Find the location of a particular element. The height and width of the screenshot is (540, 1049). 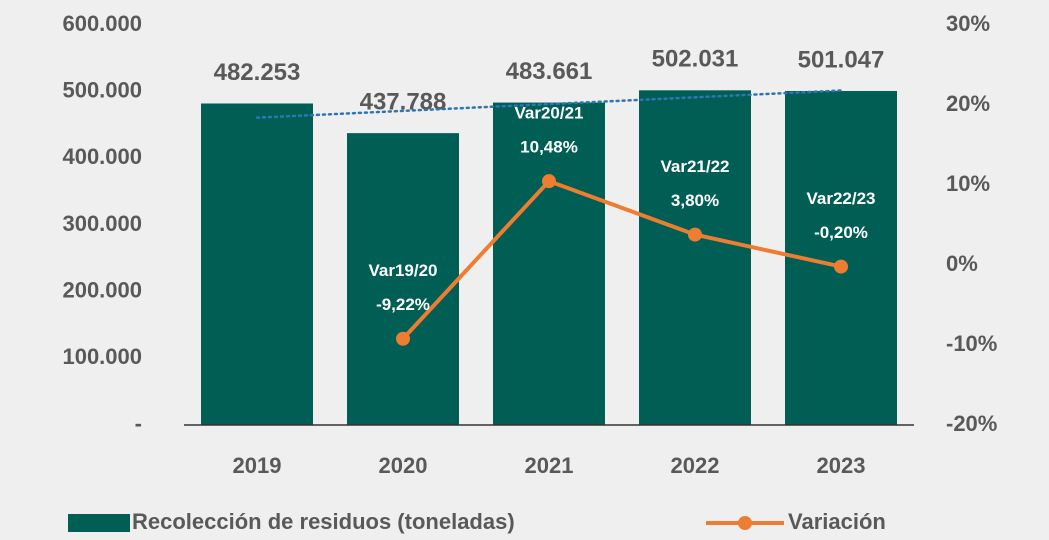

y2-tick-label: -10% is located at coordinates (971, 343).